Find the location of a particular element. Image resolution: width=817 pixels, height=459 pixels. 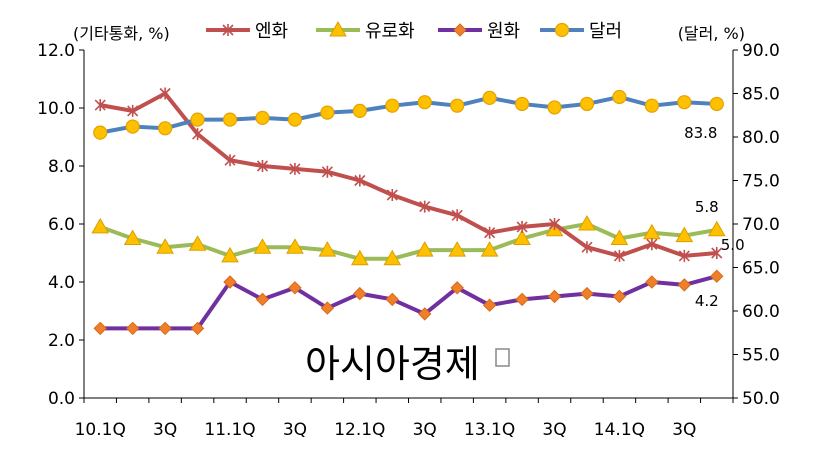

series-원화 is located at coordinates (408, 302).